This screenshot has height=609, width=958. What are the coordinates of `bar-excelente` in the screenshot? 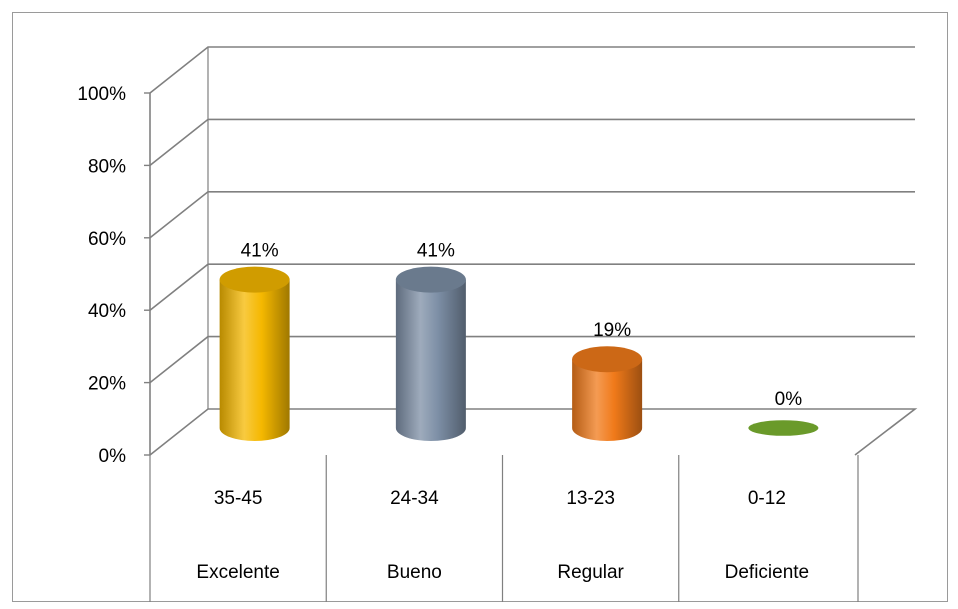 It's located at (254, 353).